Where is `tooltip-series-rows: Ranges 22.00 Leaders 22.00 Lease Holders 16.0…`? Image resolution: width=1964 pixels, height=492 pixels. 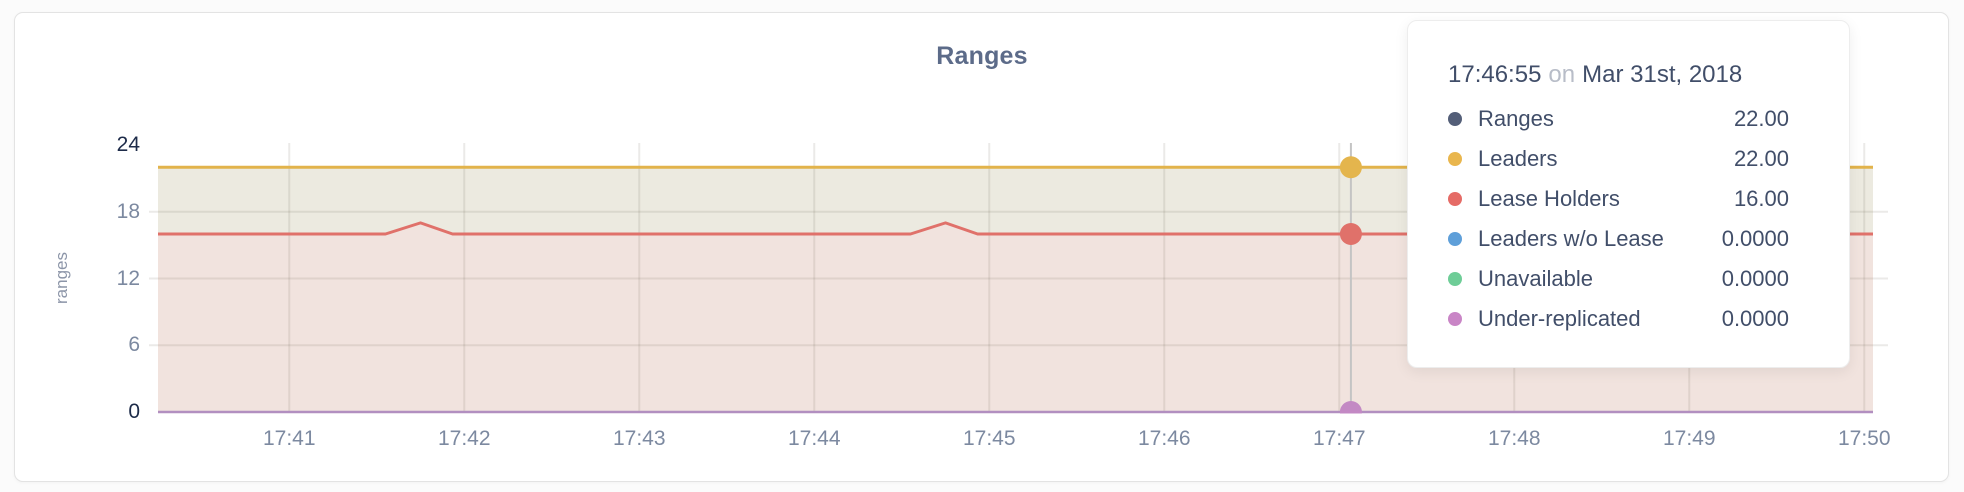 tooltip-series-rows: Ranges 22.00 Leaders 22.00 Lease Holders 16.0… is located at coordinates (1618, 219).